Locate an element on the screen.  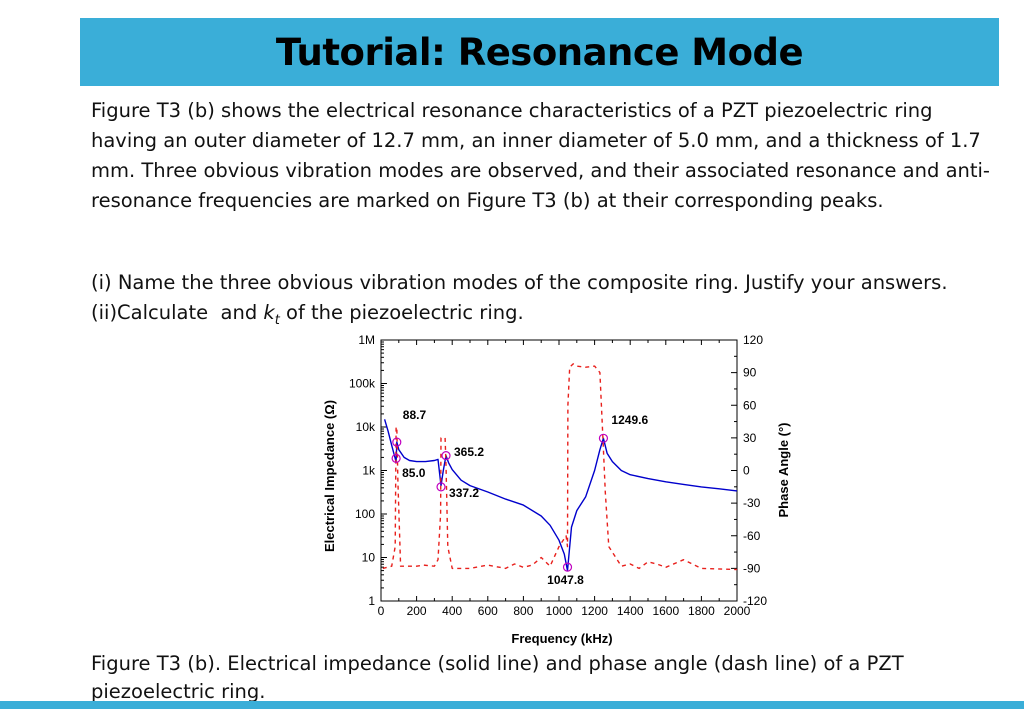
peak-label: 365.2 is located at coordinates (469, 452).